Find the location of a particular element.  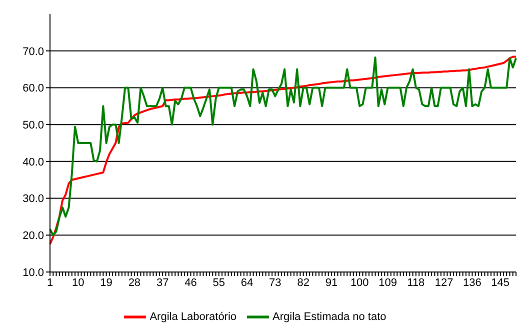

x-tick-label: 118 is located at coordinates (416, 282).